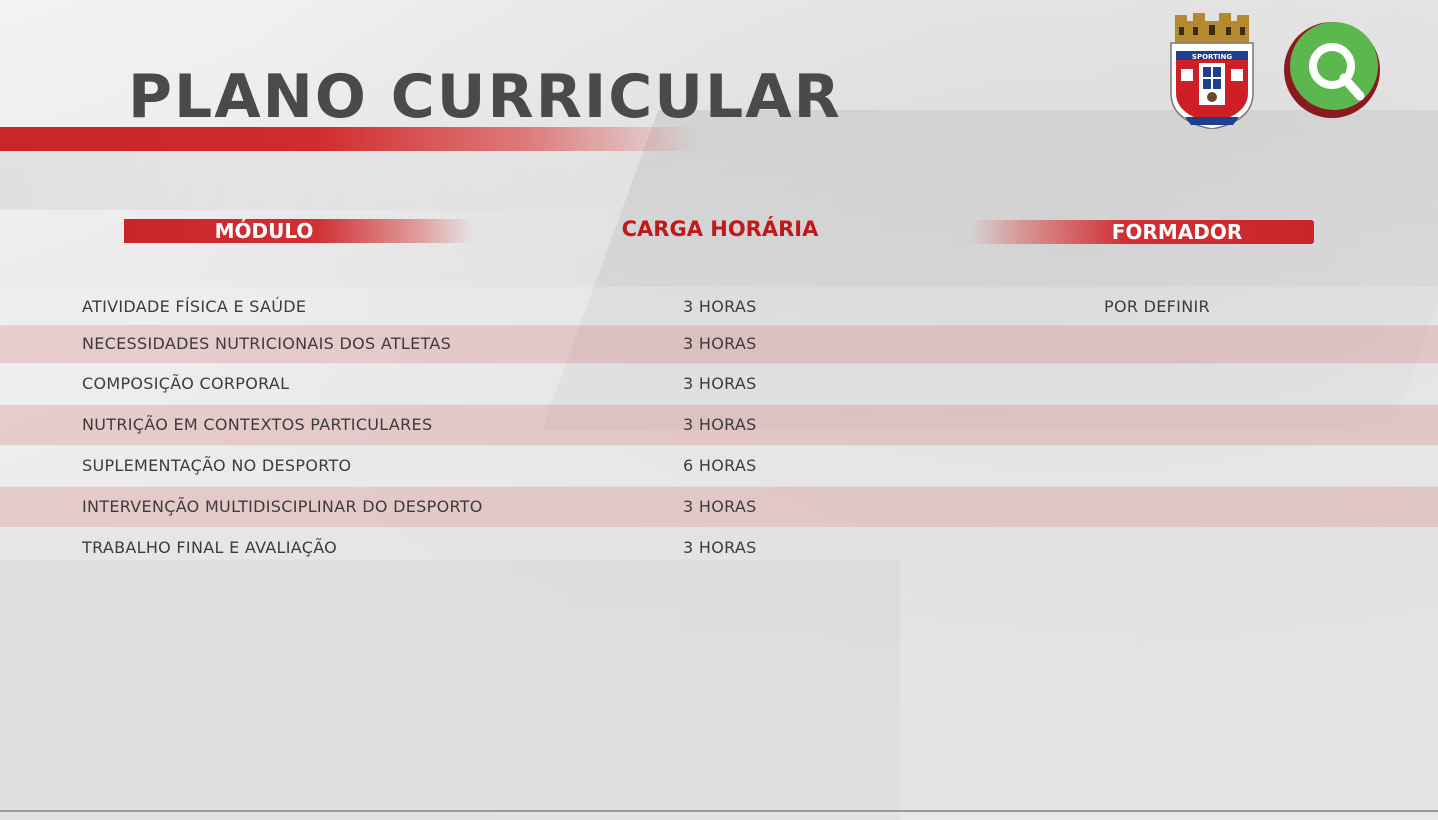 This screenshot has width=1438, height=820. I want to click on module-cell: ATIVIDADE FÍSICA E SAÚDE, so click(194, 306).